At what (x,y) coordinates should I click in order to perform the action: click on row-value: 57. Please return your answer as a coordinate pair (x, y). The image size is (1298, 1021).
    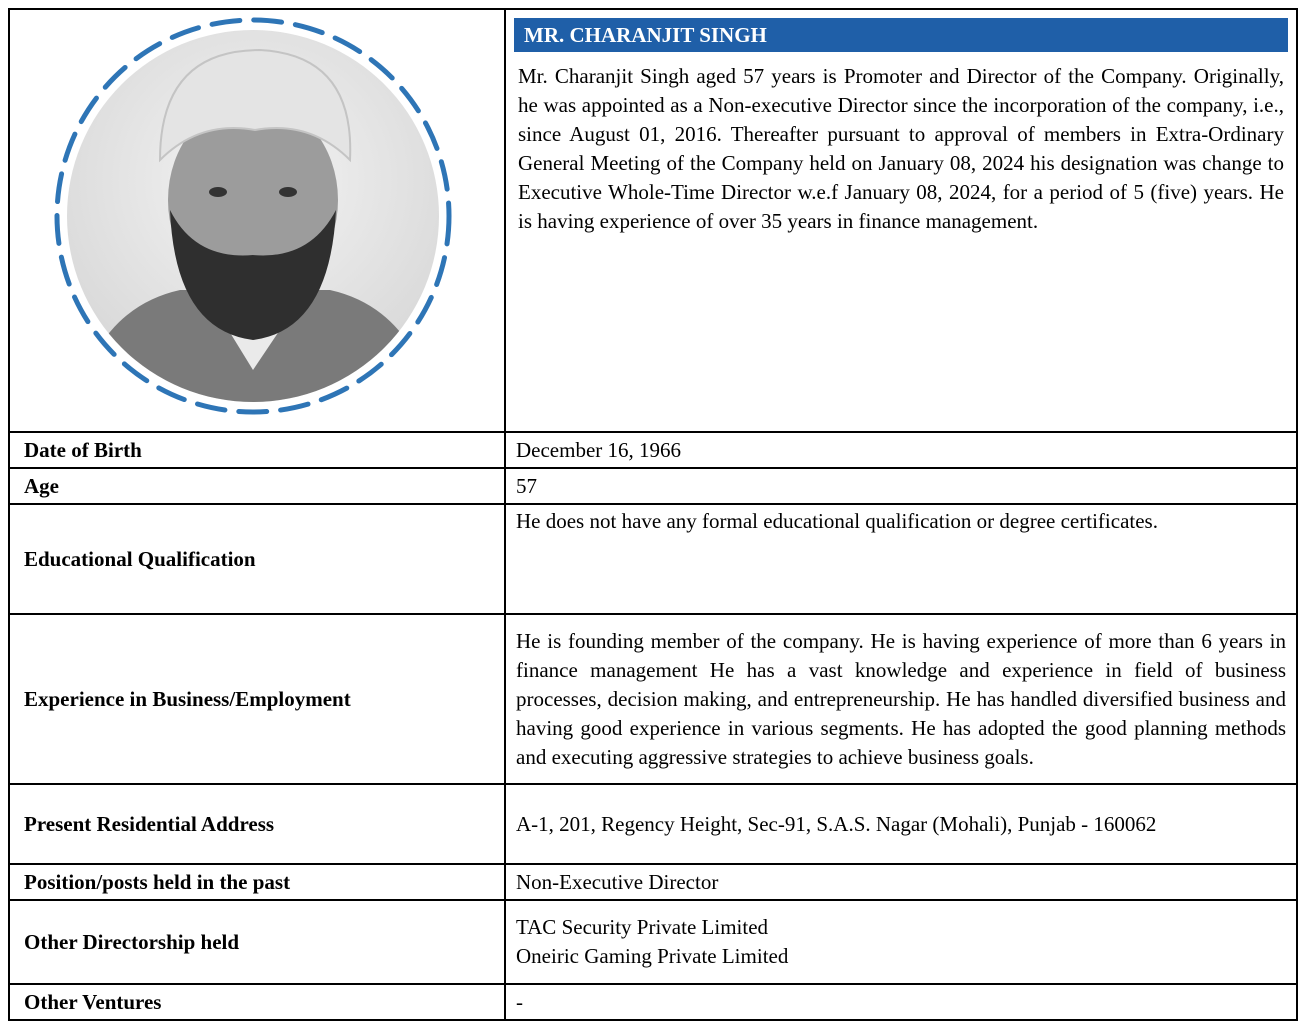
    Looking at the image, I should click on (901, 486).